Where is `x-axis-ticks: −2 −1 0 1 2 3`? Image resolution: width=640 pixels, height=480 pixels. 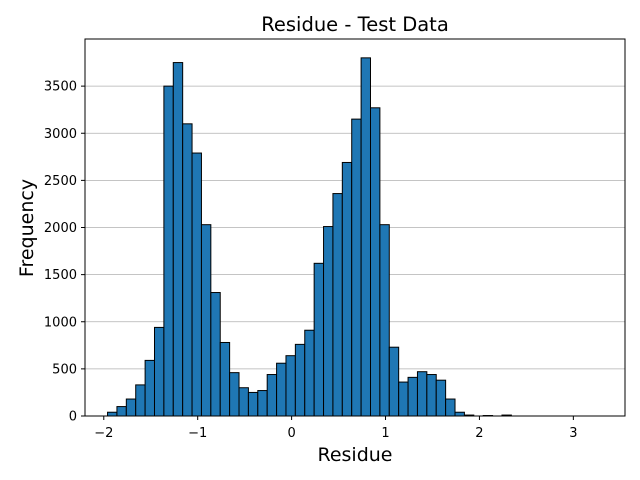
x-axis-ticks: −2 −1 0 1 2 3 is located at coordinates (335, 428).